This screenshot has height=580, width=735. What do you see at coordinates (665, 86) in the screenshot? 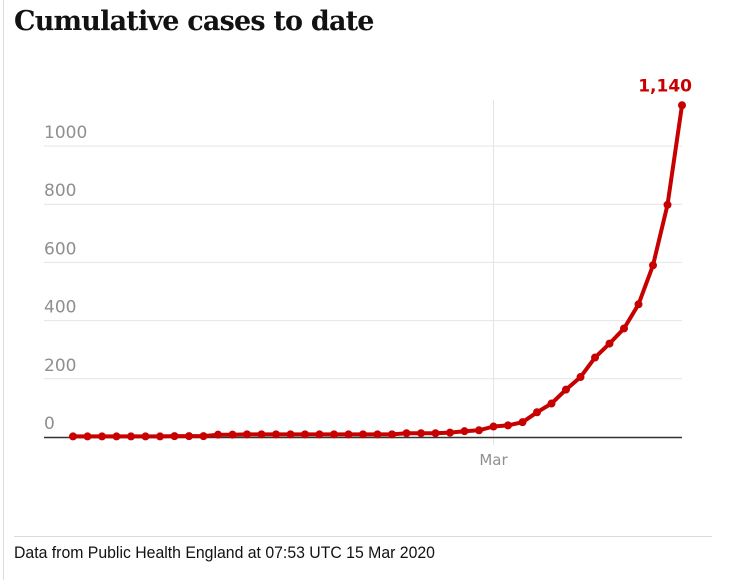
I see `last-value-label: 1,140` at bounding box center [665, 86].